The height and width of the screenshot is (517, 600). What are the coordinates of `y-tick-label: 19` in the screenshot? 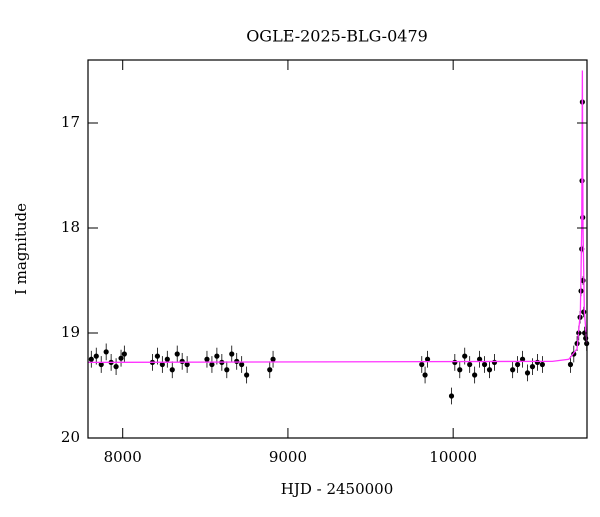 It's located at (70, 332).